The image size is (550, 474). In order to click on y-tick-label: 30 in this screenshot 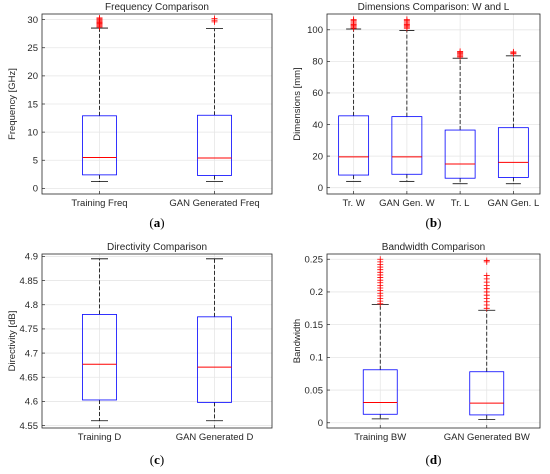, I will do `click(32, 20)`.